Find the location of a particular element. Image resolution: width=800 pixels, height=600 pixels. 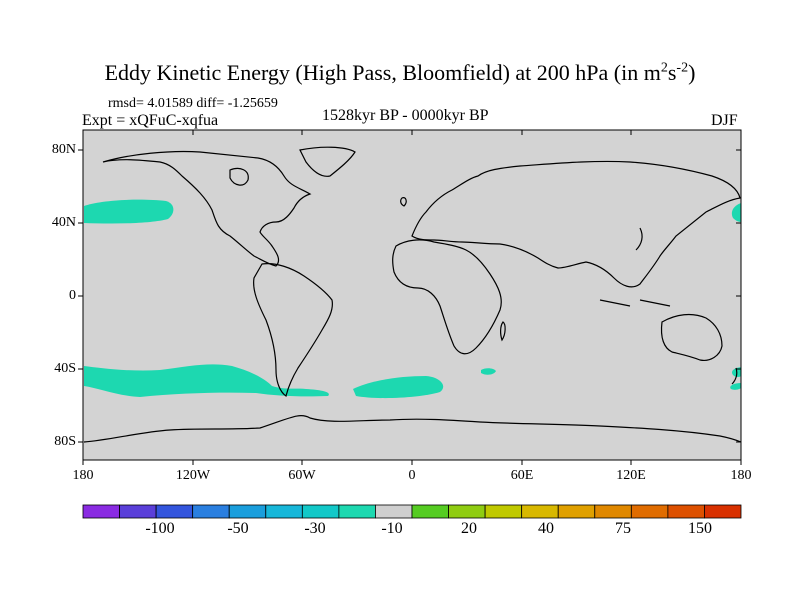

lon-label: 120W is located at coordinates (193, 475).